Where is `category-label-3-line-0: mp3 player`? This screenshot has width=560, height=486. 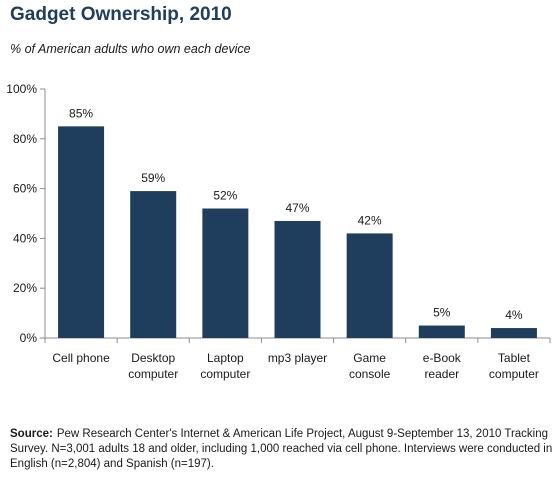
category-label-3-line-0: mp3 player is located at coordinates (297, 358).